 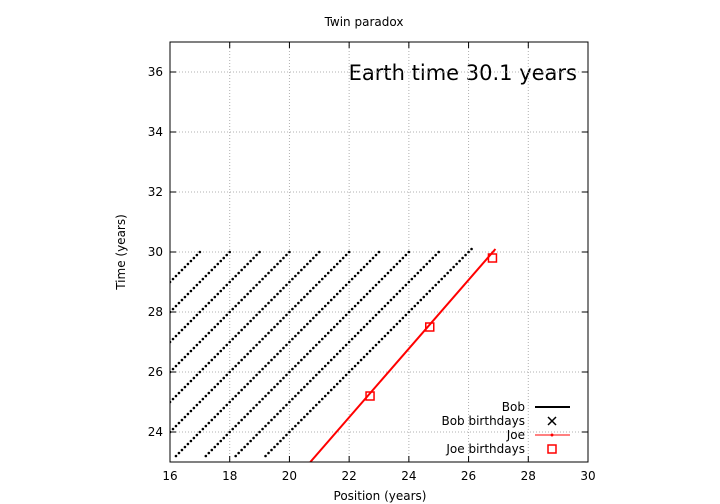 I want to click on y-axis-label: Time (years), so click(x=121, y=252).